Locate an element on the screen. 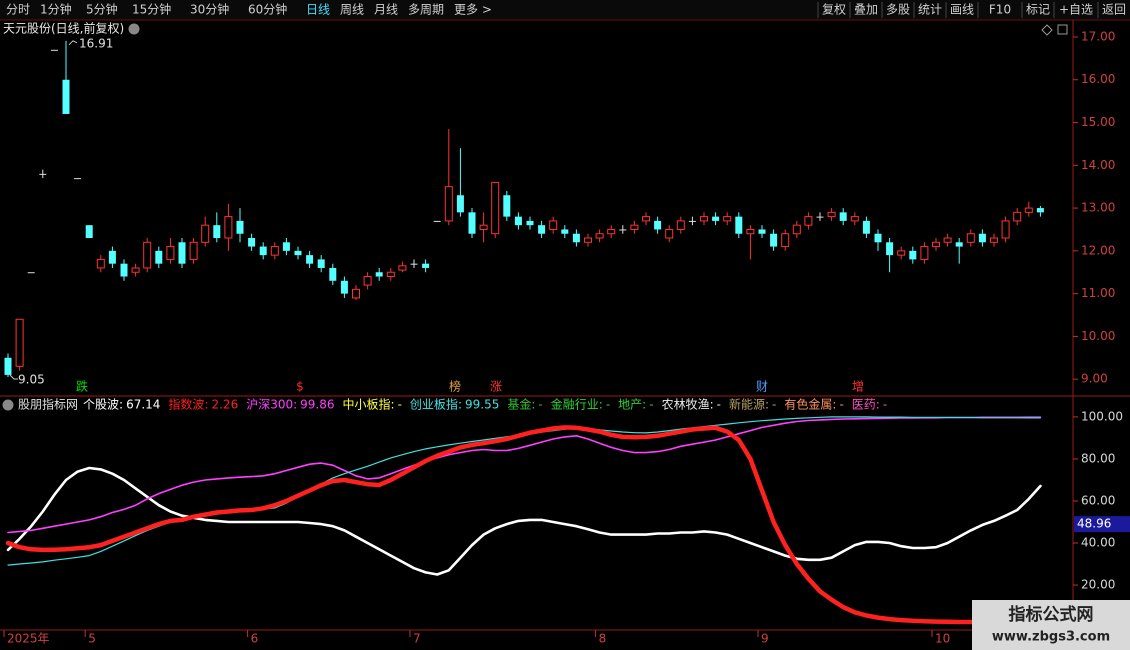 Image resolution: width=1130 pixels, height=650 pixels. period-tab: 30分钟 is located at coordinates (209, 9).